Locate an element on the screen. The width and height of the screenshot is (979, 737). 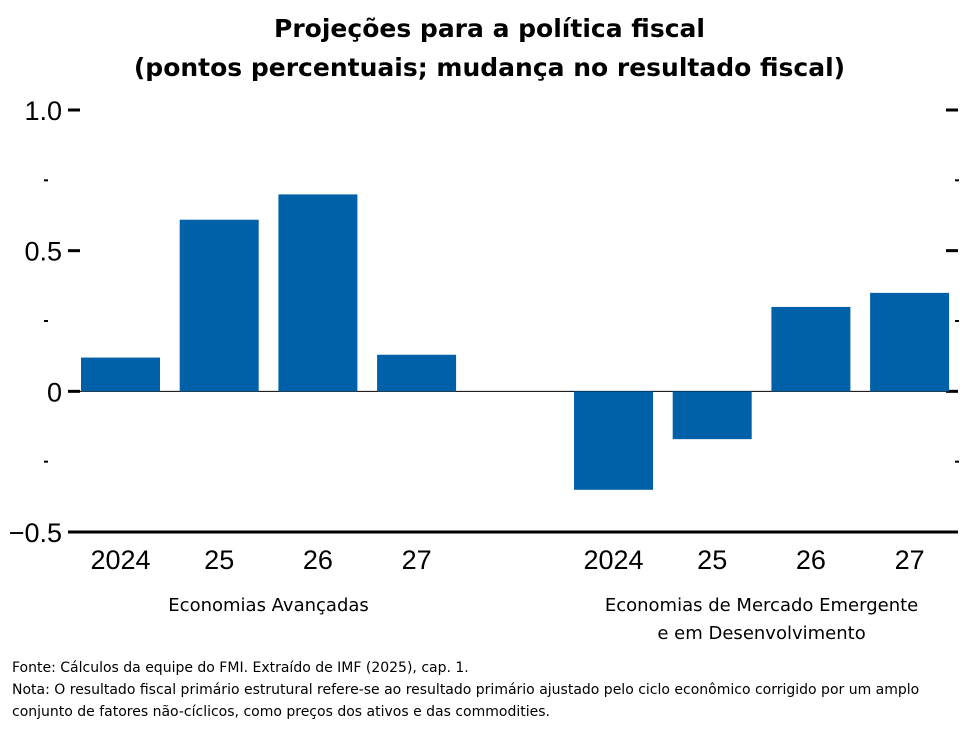
y-tick-label: 0 is located at coordinates (54, 392).